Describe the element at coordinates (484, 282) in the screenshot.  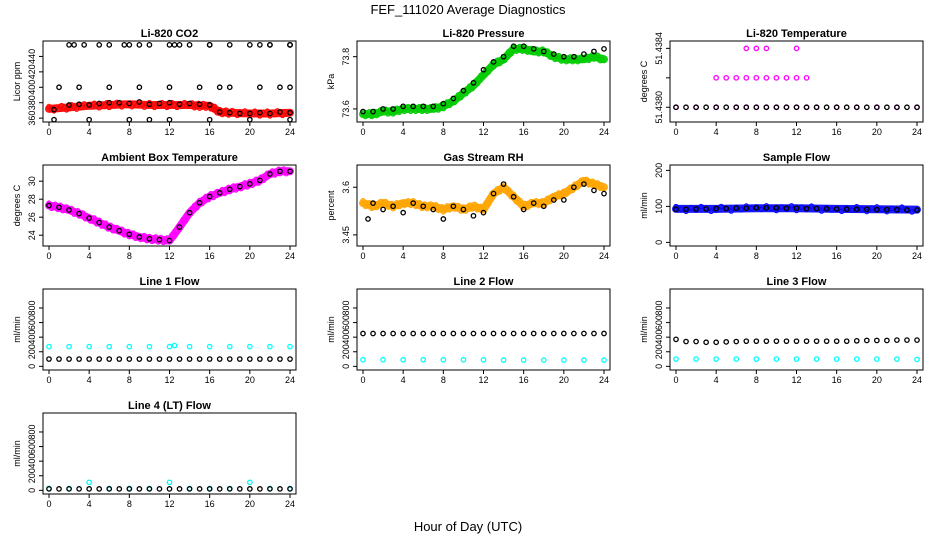
I see `panel-title: Line 2 Flow` at that location.